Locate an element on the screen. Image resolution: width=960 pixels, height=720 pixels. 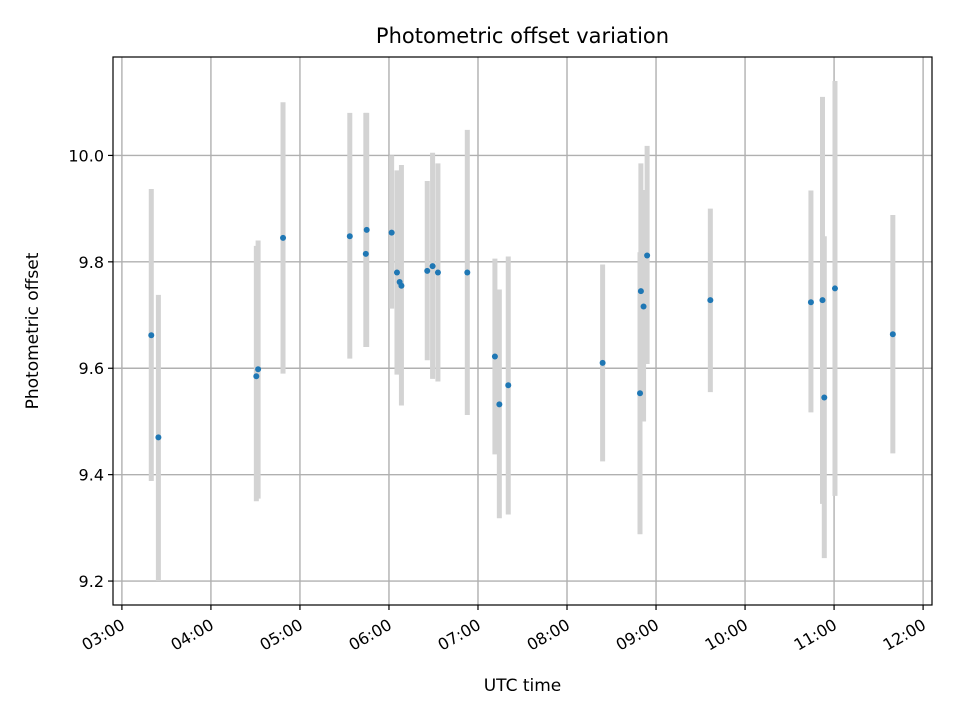
y-tick-label: 9.2 is located at coordinates (91, 581).